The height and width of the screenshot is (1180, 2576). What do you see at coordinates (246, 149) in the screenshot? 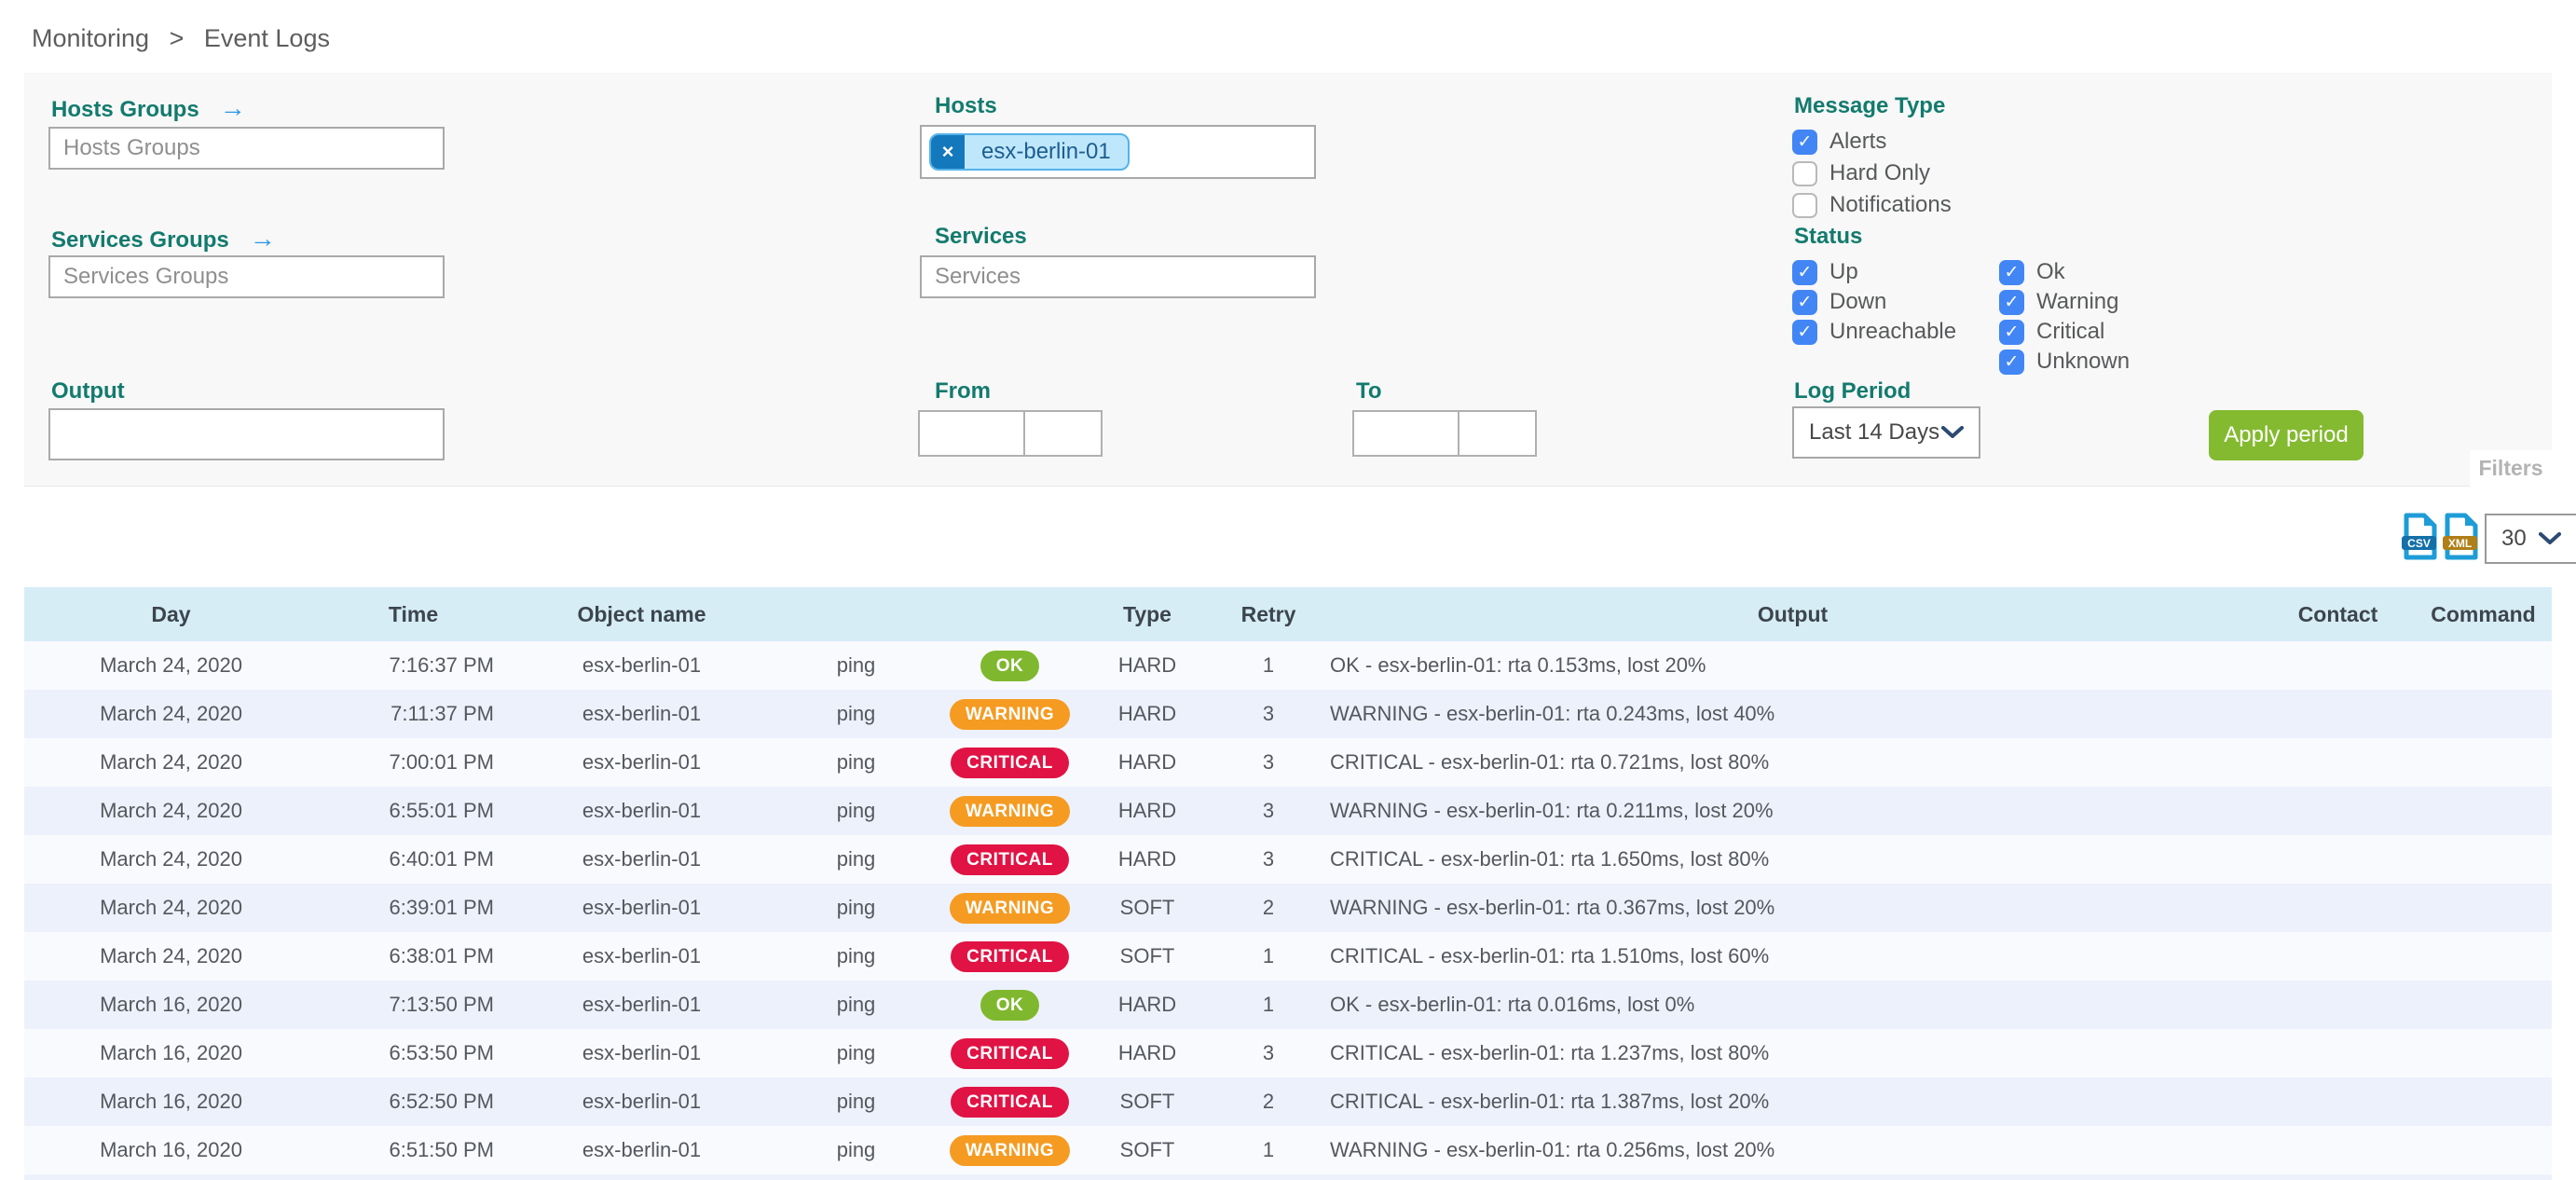
I see `hosts-groups-input` at bounding box center [246, 149].